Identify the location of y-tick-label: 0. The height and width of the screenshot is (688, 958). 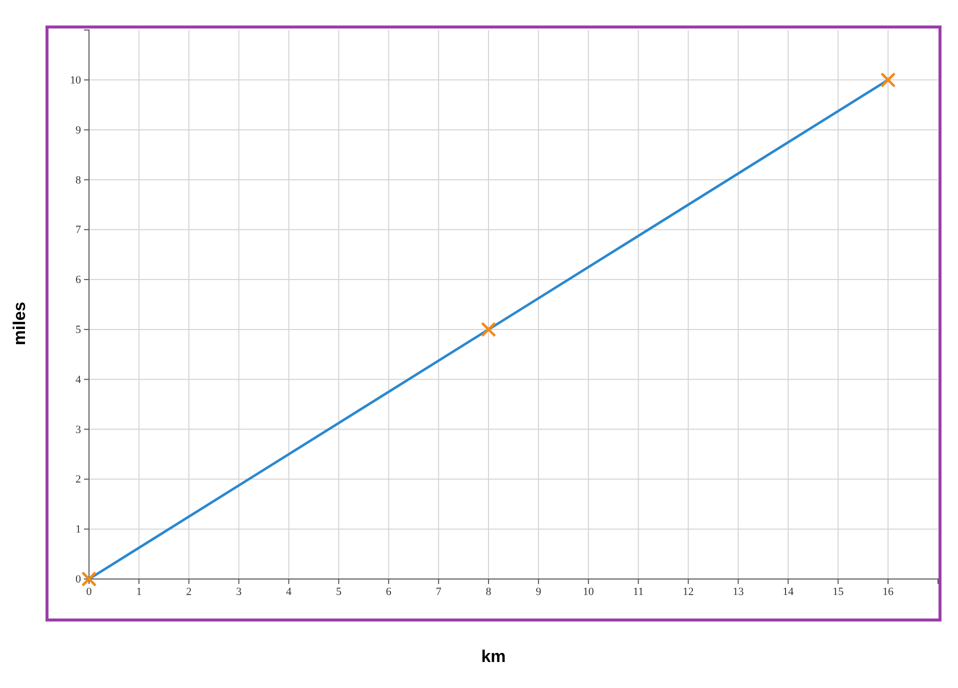
(79, 580).